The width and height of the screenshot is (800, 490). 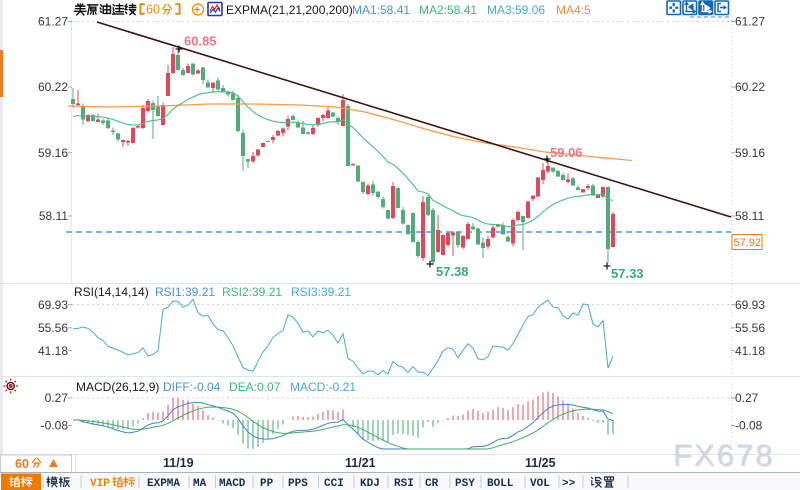 I want to click on svg-text: MACD(26,12,9), so click(x=117, y=387).